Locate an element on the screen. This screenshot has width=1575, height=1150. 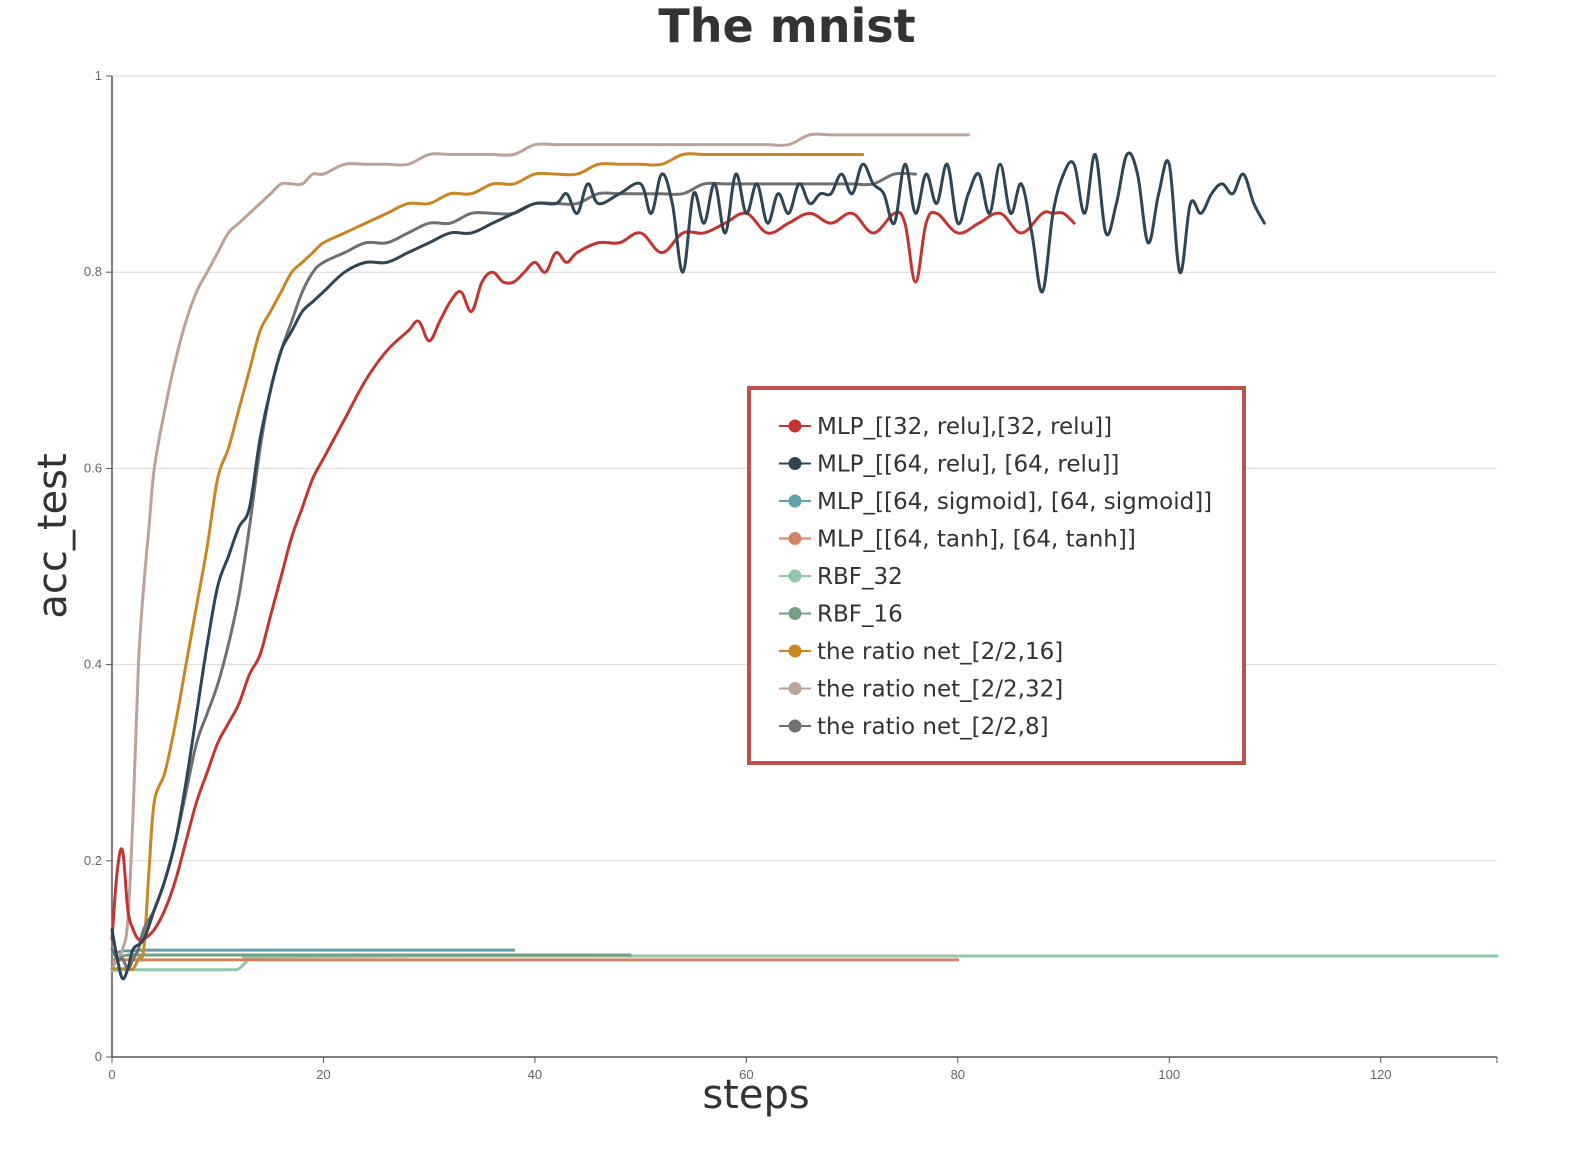
x-axis-title: steps is located at coordinates (755, 1095).